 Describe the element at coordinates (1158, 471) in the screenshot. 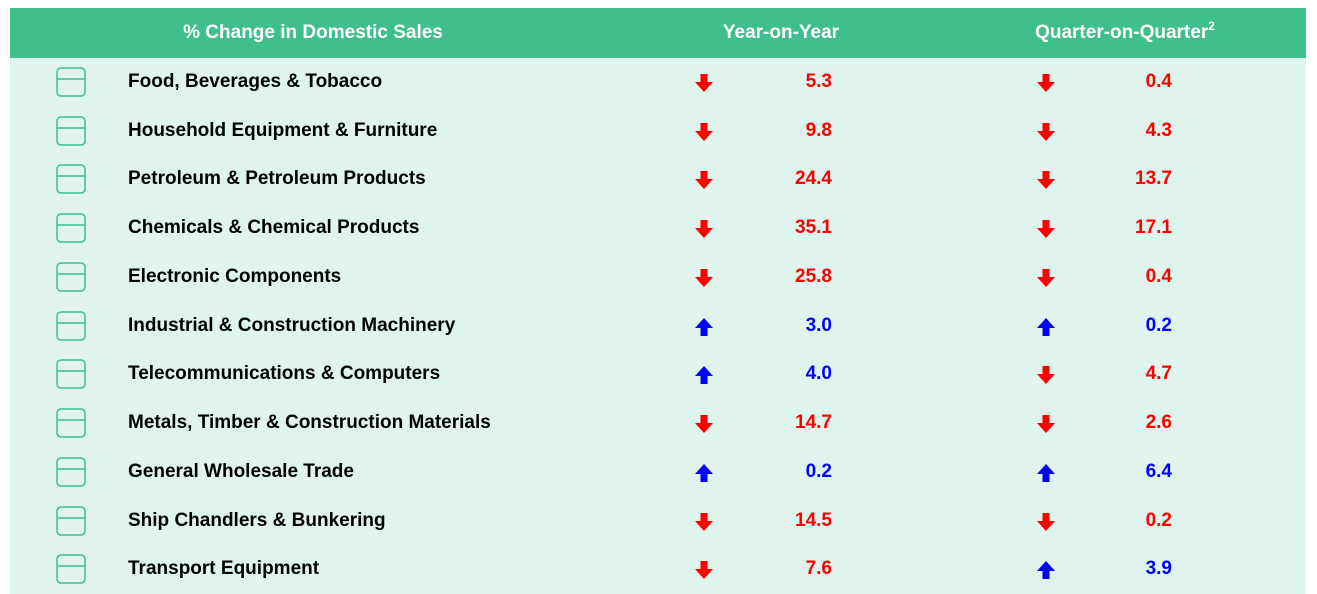

I see `qoq-value: 6.4` at that location.